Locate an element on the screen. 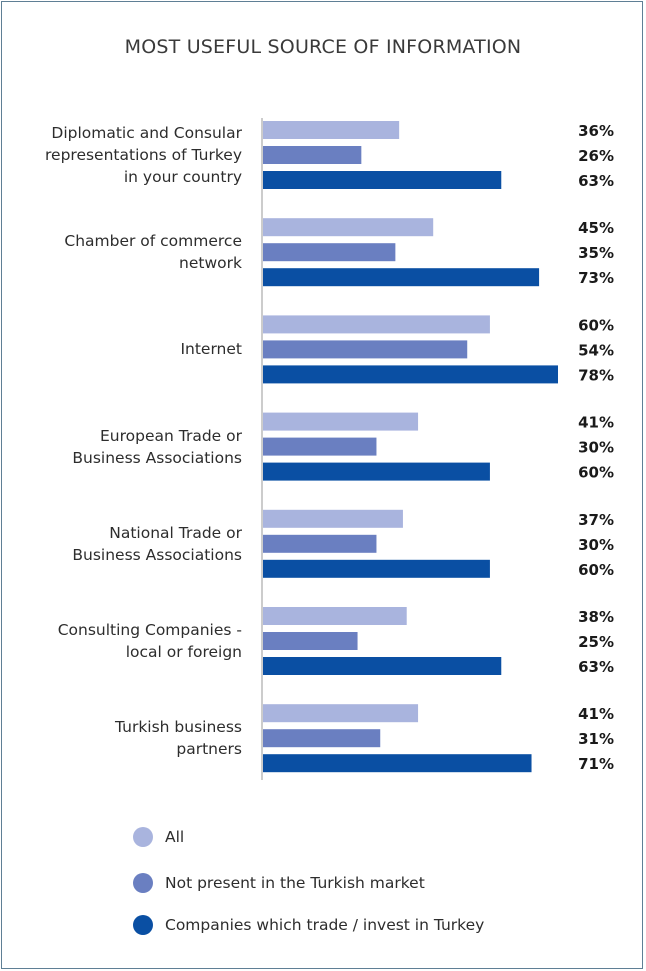 This screenshot has height=971, width=646. chart-title: MOST USEFUL SOURCE OF INFORMATION is located at coordinates (323, 47).